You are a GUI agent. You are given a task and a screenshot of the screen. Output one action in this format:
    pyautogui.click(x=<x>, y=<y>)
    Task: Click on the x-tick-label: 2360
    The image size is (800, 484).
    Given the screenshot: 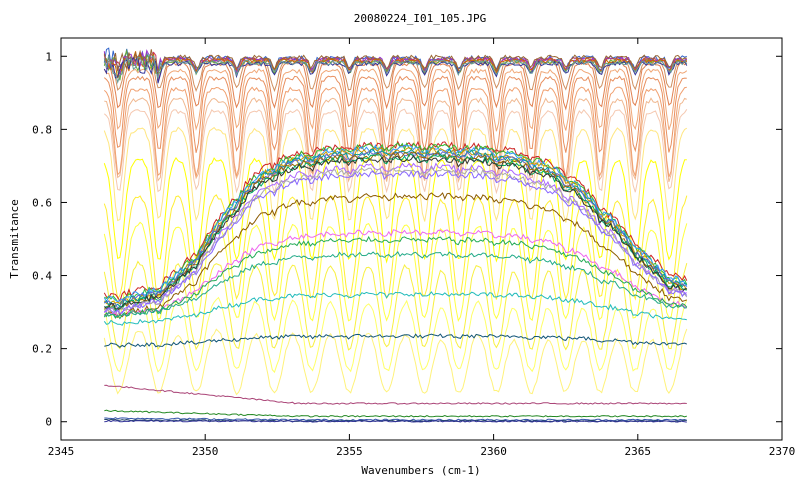 What is the action you would take?
    pyautogui.click(x=493, y=451)
    